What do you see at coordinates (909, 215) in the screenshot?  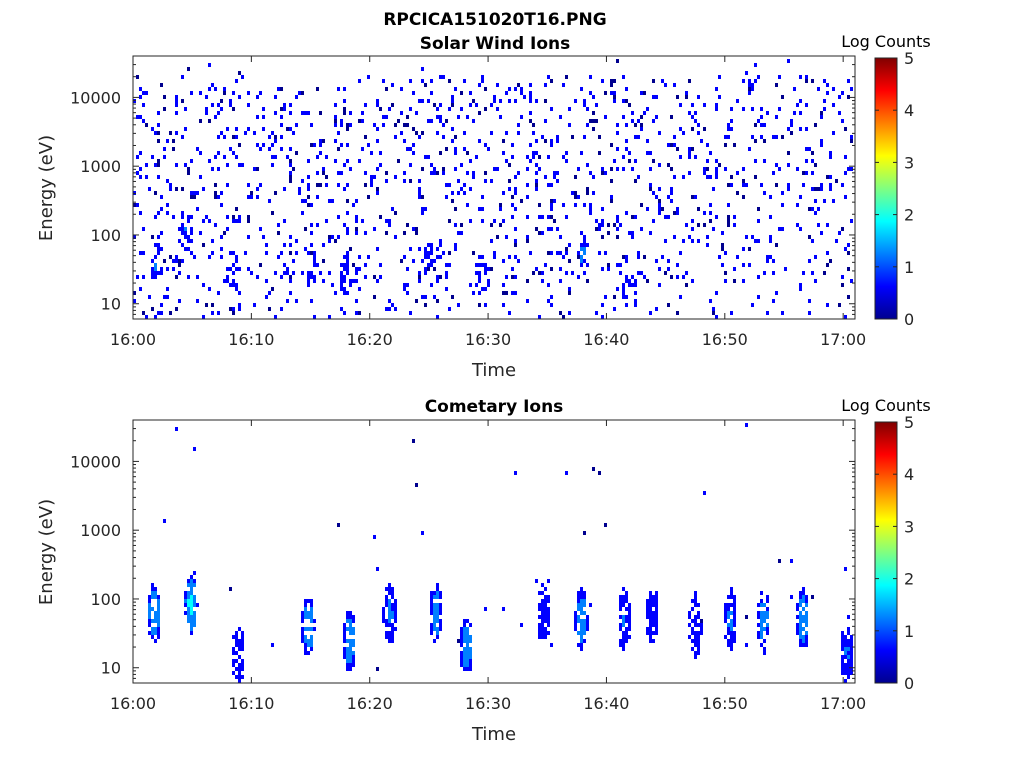 I see `colorbar-tick-label: 2` at bounding box center [909, 215].